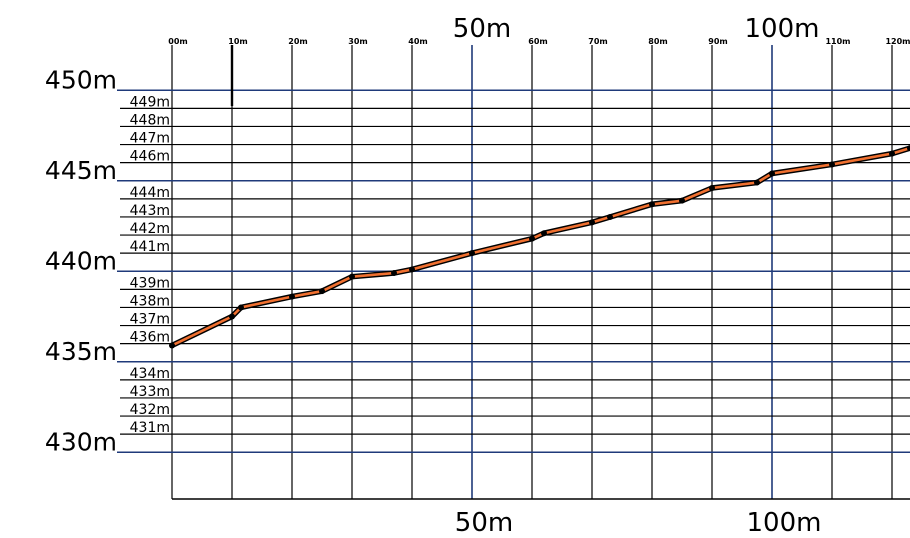 The width and height of the screenshot is (910, 538). Describe the element at coordinates (482, 29) in the screenshot. I see `x-major-tick-label-top: 50m` at that location.